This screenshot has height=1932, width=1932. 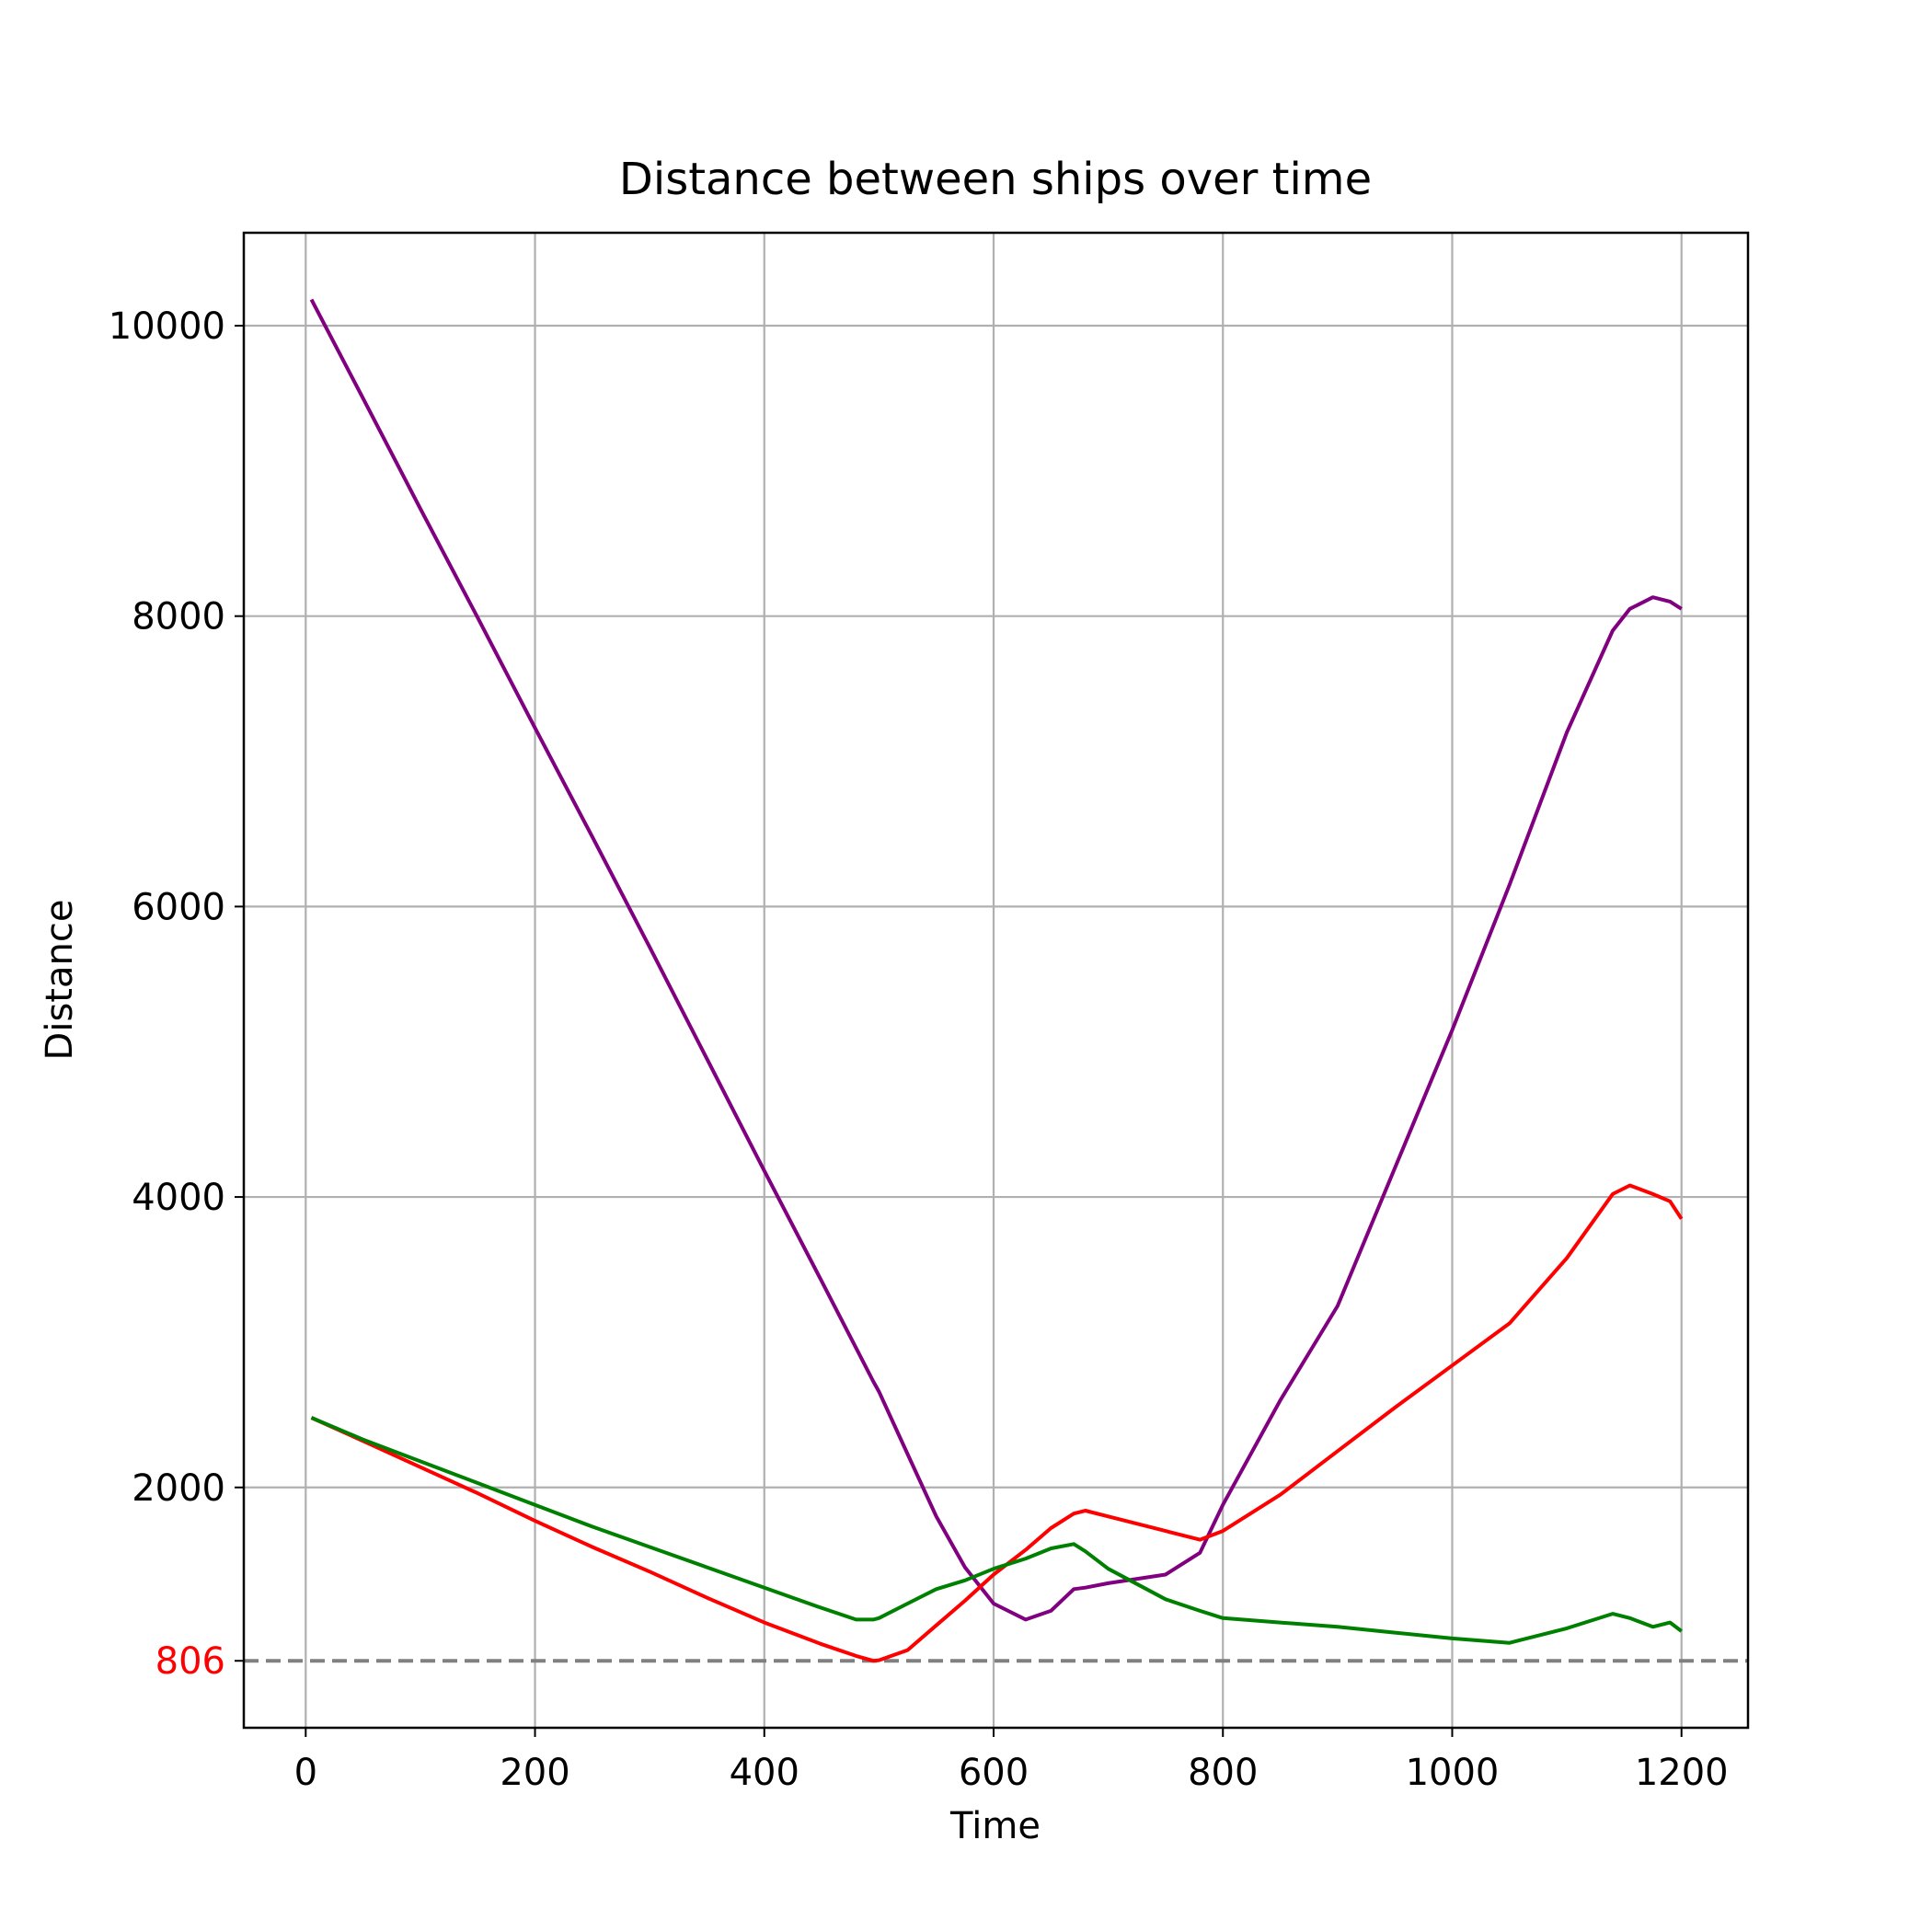 What do you see at coordinates (1223, 1773) in the screenshot?
I see `x-tick-label: 800` at bounding box center [1223, 1773].